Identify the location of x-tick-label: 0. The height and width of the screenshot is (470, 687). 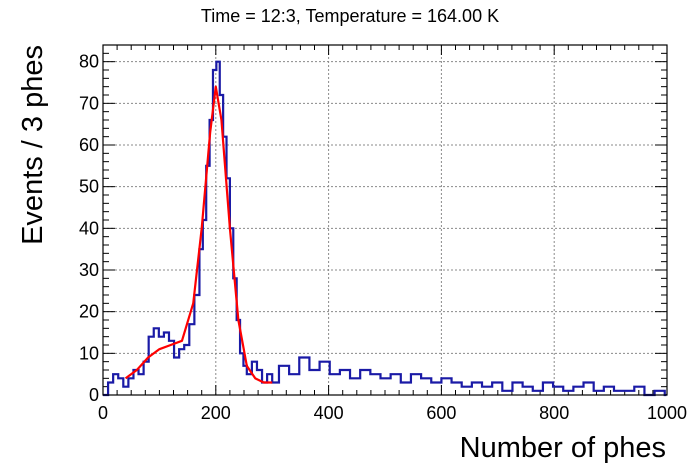
(103, 413).